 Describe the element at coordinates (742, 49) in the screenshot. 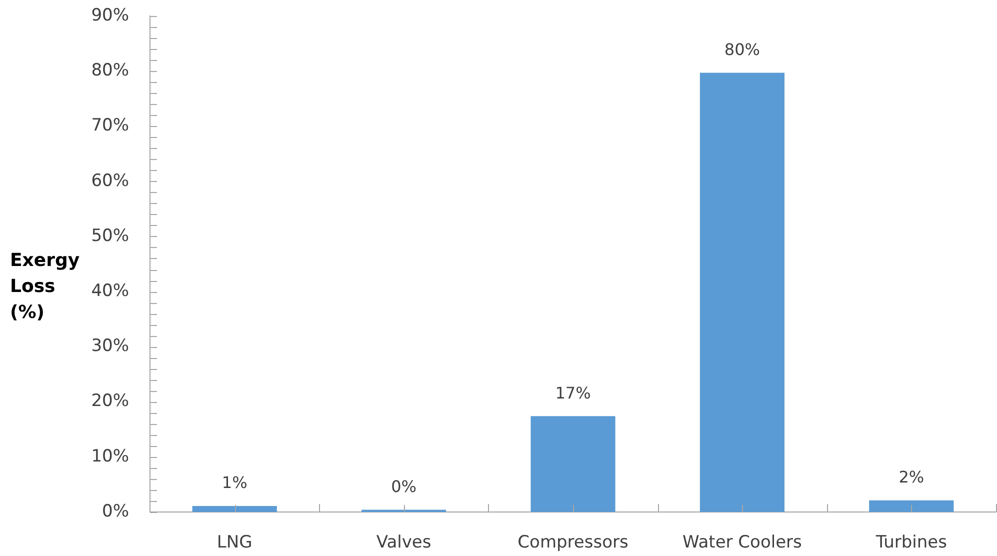

I see `data-label: 80%` at that location.